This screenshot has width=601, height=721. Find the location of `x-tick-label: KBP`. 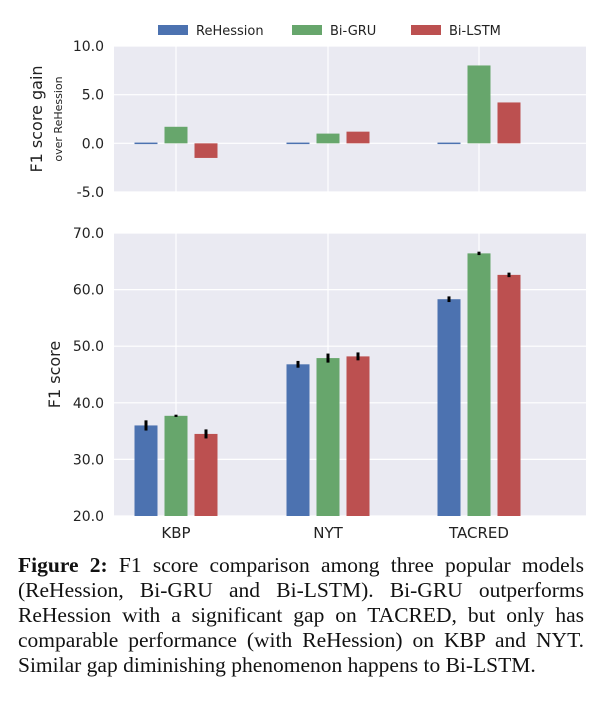

x-tick-label: KBP is located at coordinates (175, 533).